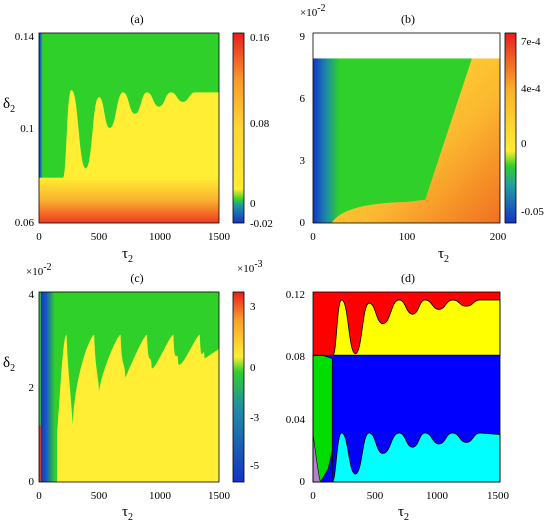 The width and height of the screenshot is (550, 521). What do you see at coordinates (138, 408) in the screenshot?
I see `panel-c-positive-lobes` at bounding box center [138, 408].